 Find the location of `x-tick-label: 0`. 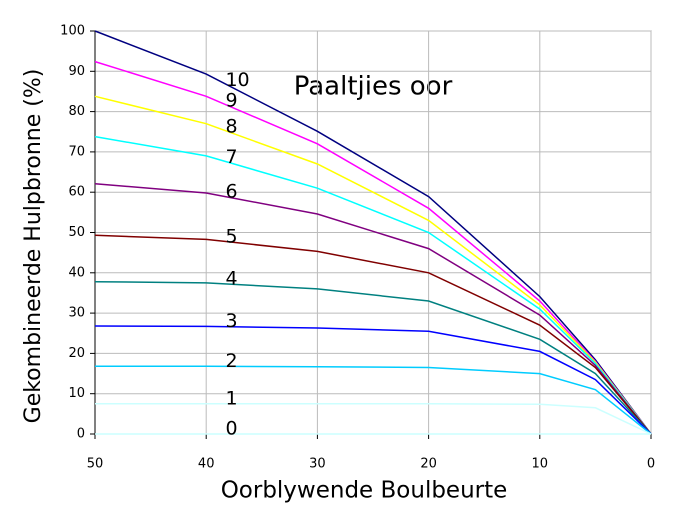

x-tick-label: 0 is located at coordinates (651, 464).